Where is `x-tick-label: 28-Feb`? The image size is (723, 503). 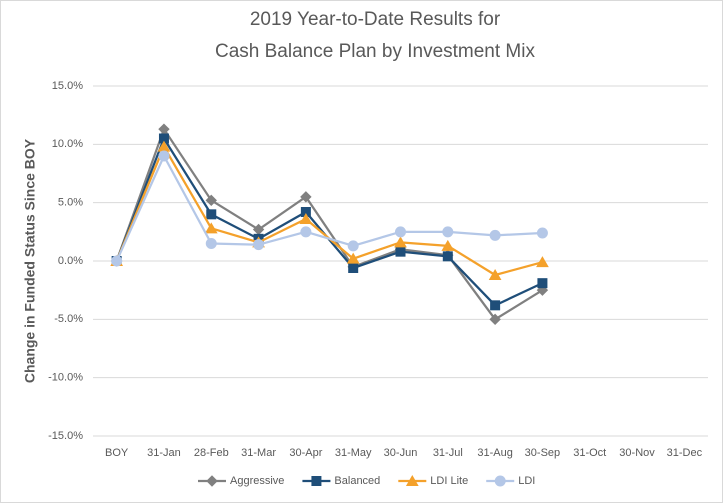
x-tick-label: 28-Feb is located at coordinates (211, 453).